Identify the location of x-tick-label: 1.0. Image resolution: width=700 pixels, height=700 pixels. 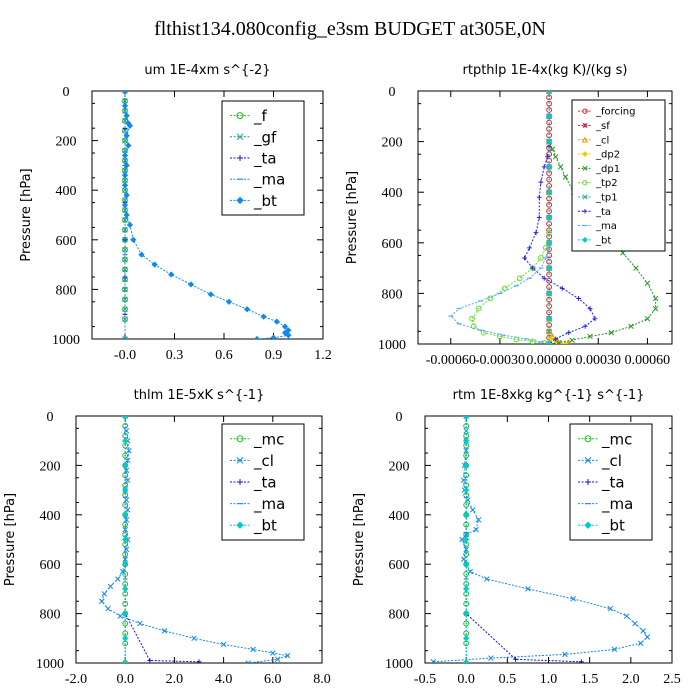
(549, 679).